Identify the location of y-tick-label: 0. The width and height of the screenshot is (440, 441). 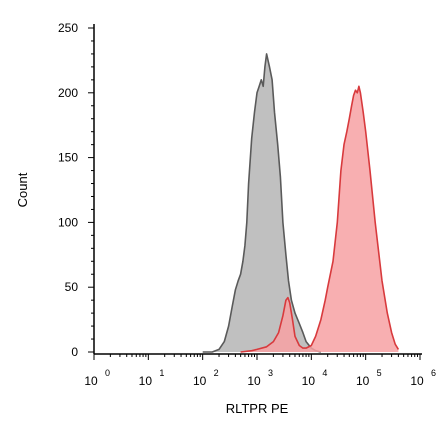
(74, 352).